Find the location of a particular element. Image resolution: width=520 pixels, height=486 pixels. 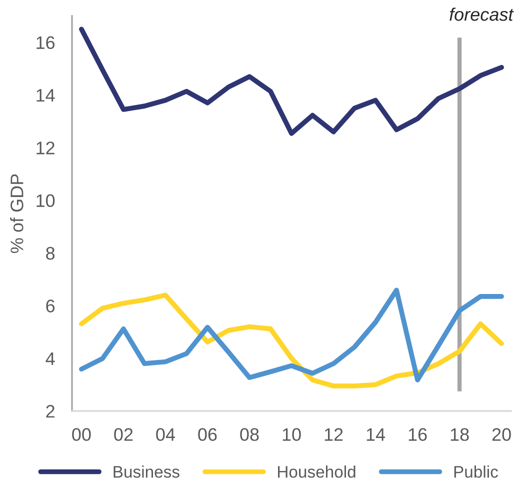

y-tick-label: 12 is located at coordinates (45, 148).